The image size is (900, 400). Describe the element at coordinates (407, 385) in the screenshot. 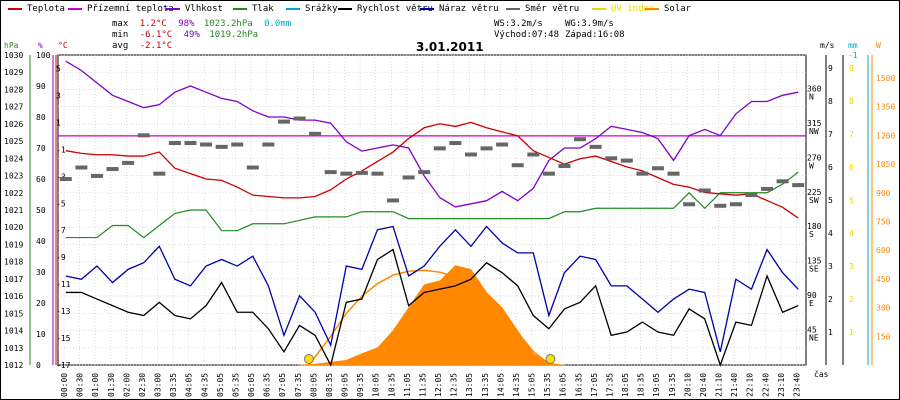

I see `x-tick-label: 11:05` at that location.